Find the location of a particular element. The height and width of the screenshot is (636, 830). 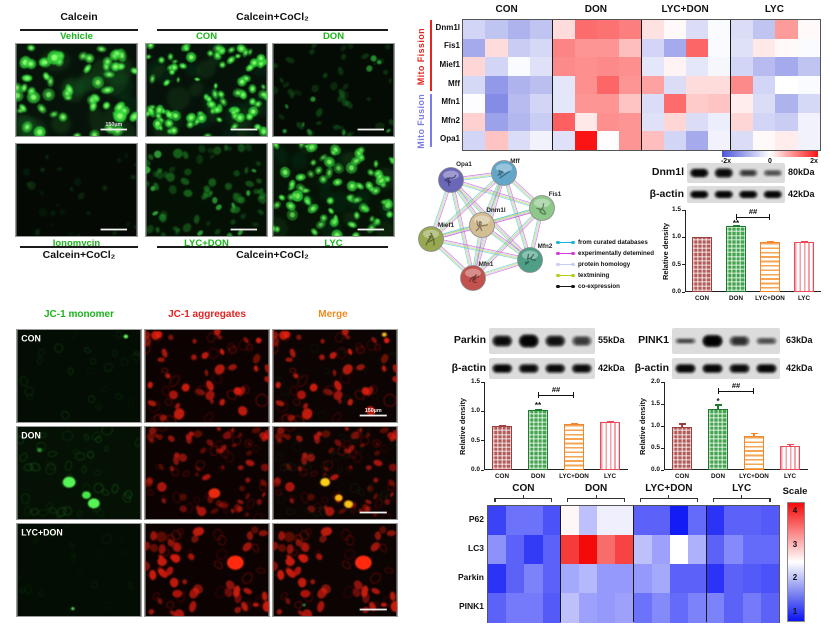

heatmap-category-label: Mito Fission is located at coordinates (421, 56).